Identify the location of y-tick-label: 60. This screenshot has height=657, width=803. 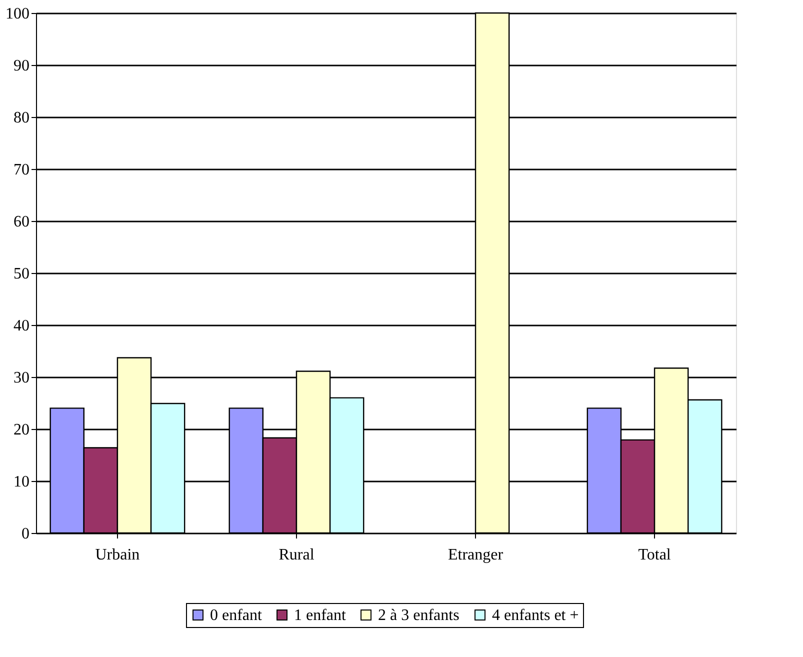
(22, 222).